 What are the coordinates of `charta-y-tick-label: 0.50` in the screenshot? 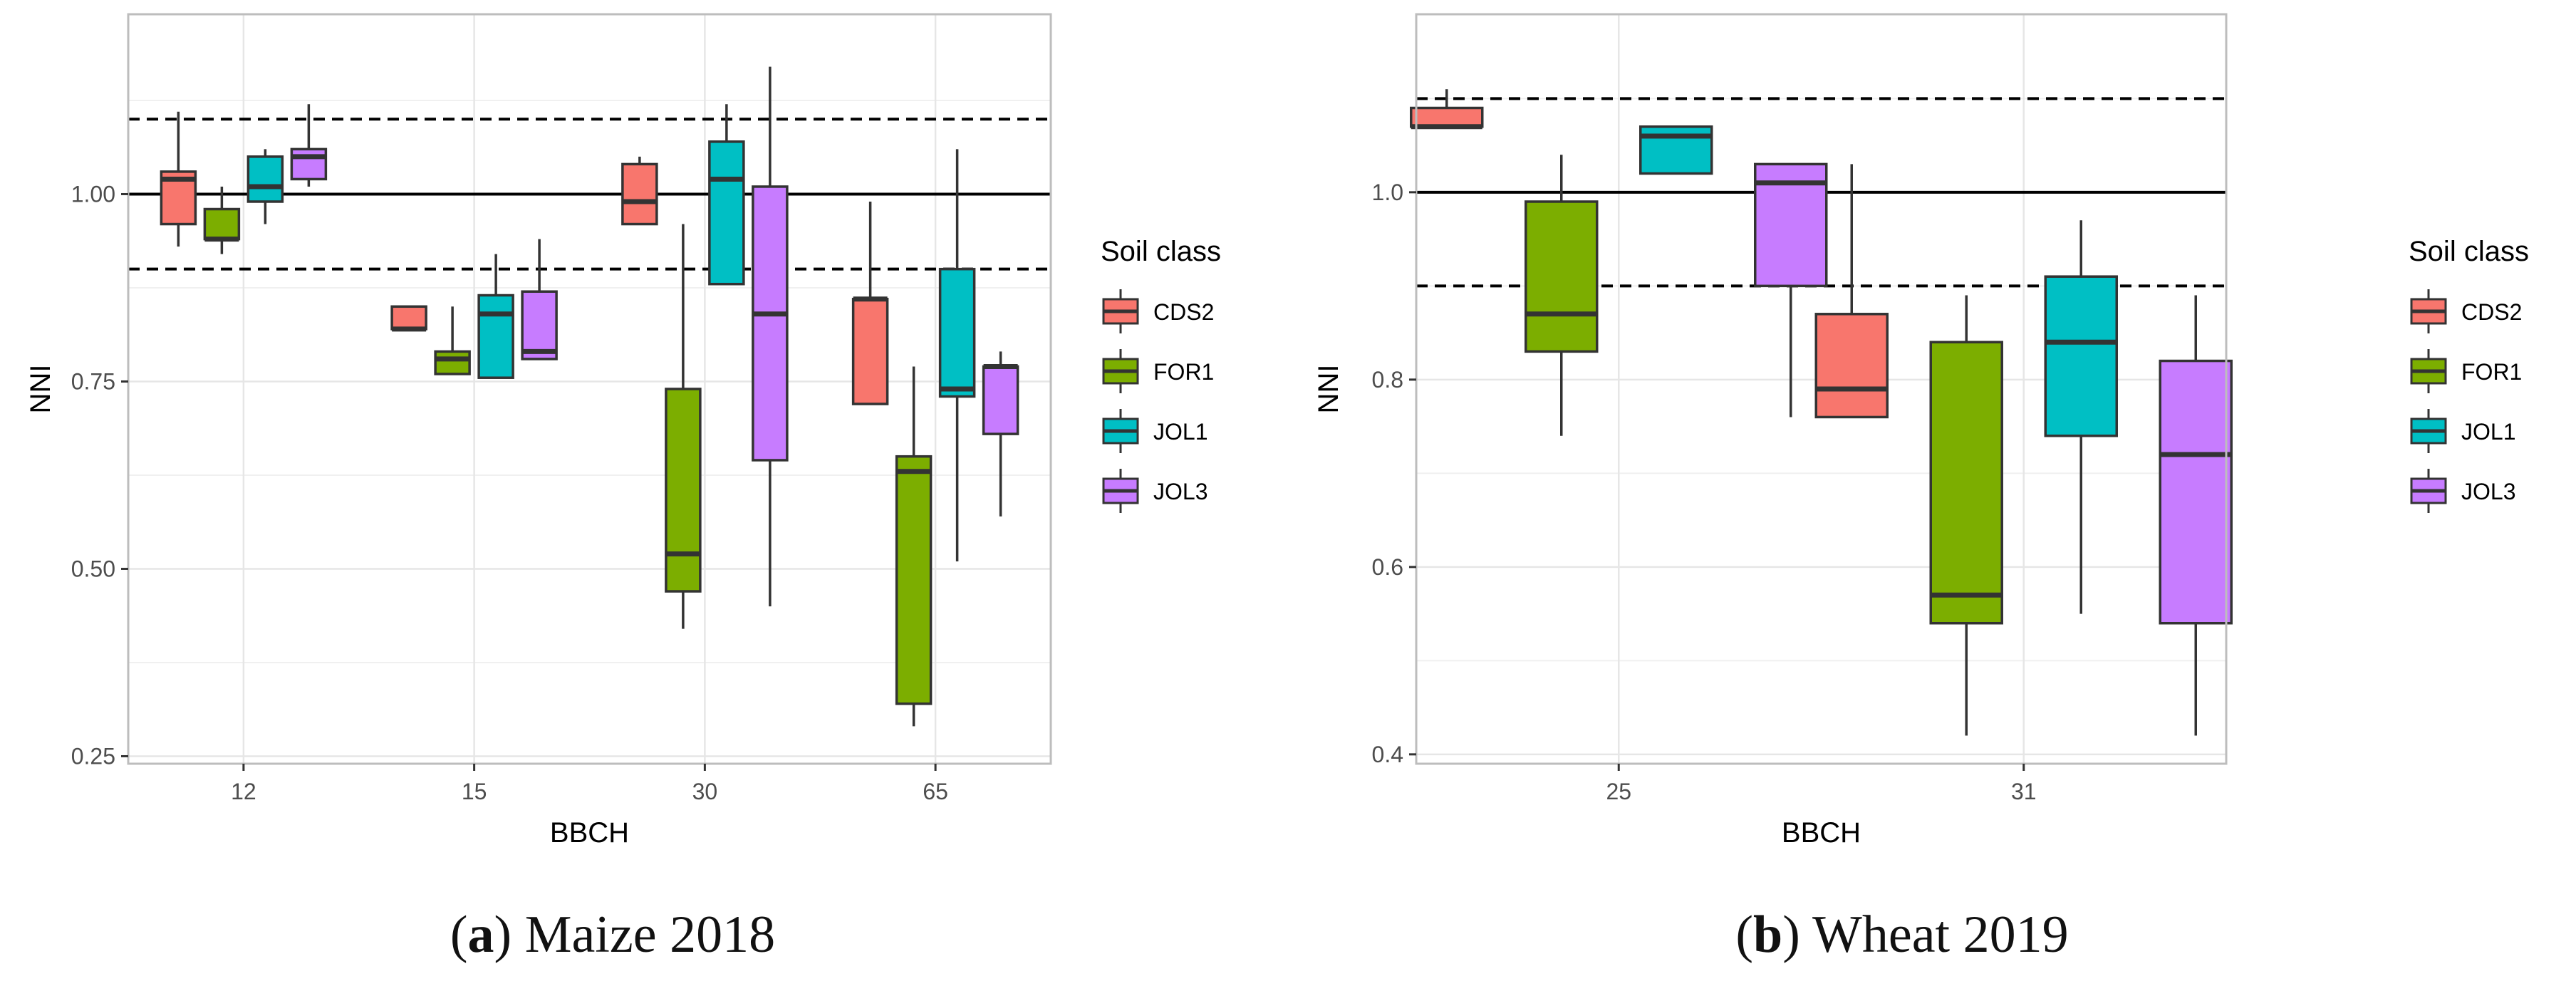 It's located at (93, 568).